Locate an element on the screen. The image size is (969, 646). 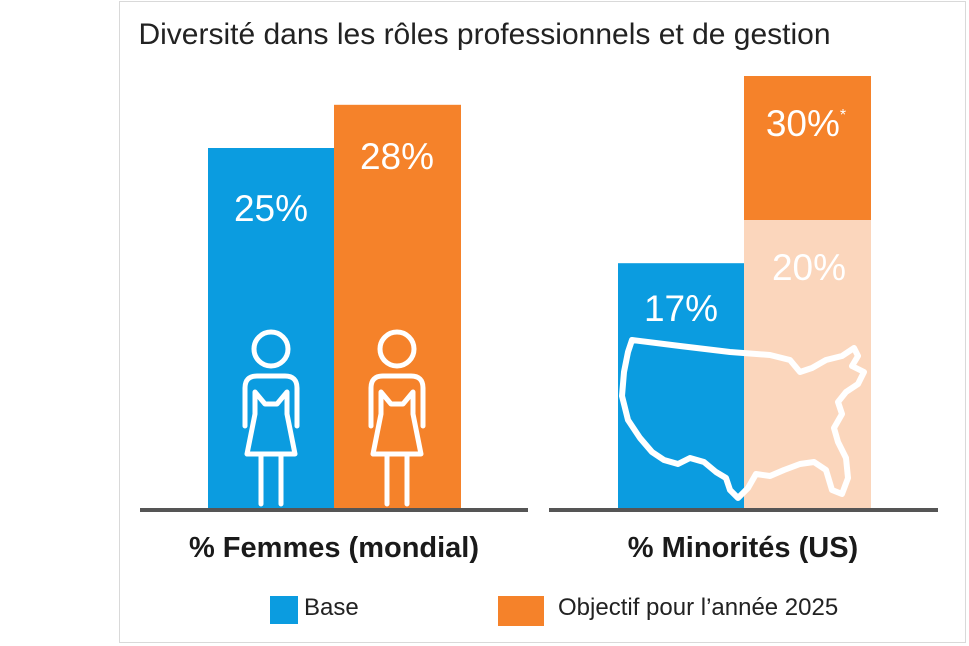
bar-women-target is located at coordinates (397, 306).